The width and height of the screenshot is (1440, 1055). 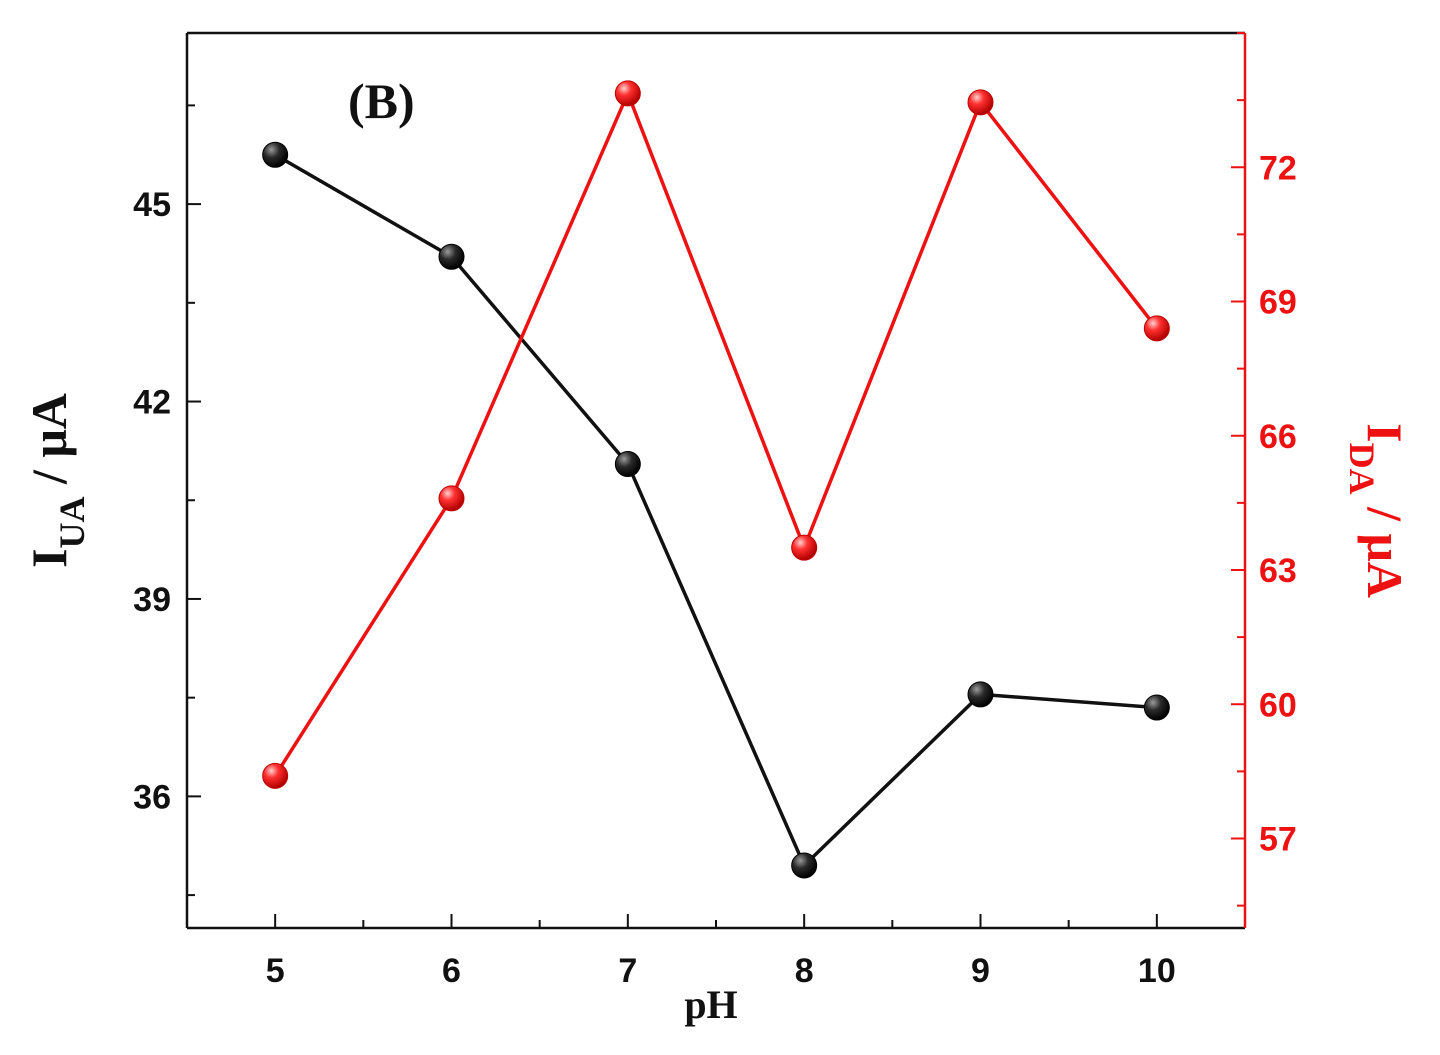 What do you see at coordinates (1278, 437) in the screenshot?
I see `right-tick-label: 66` at bounding box center [1278, 437].